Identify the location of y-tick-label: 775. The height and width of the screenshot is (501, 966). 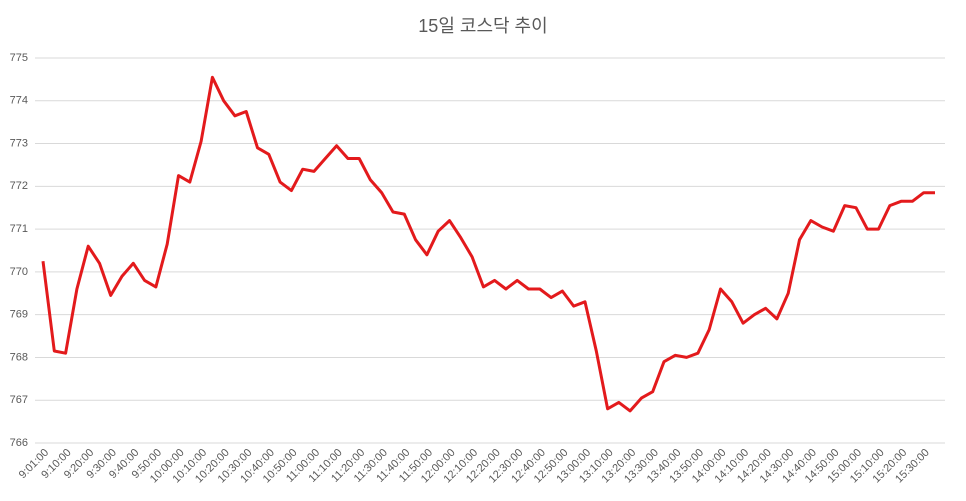
(19, 58).